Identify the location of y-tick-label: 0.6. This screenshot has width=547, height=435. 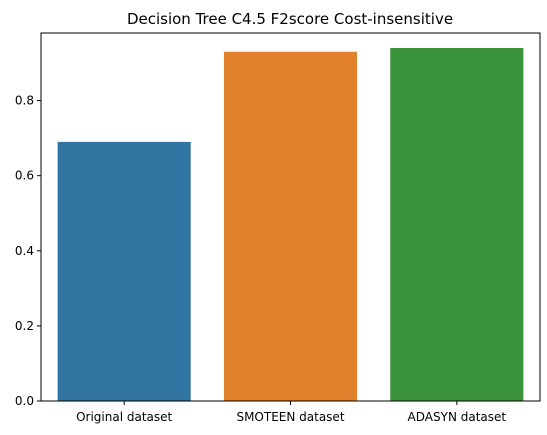
(24, 176).